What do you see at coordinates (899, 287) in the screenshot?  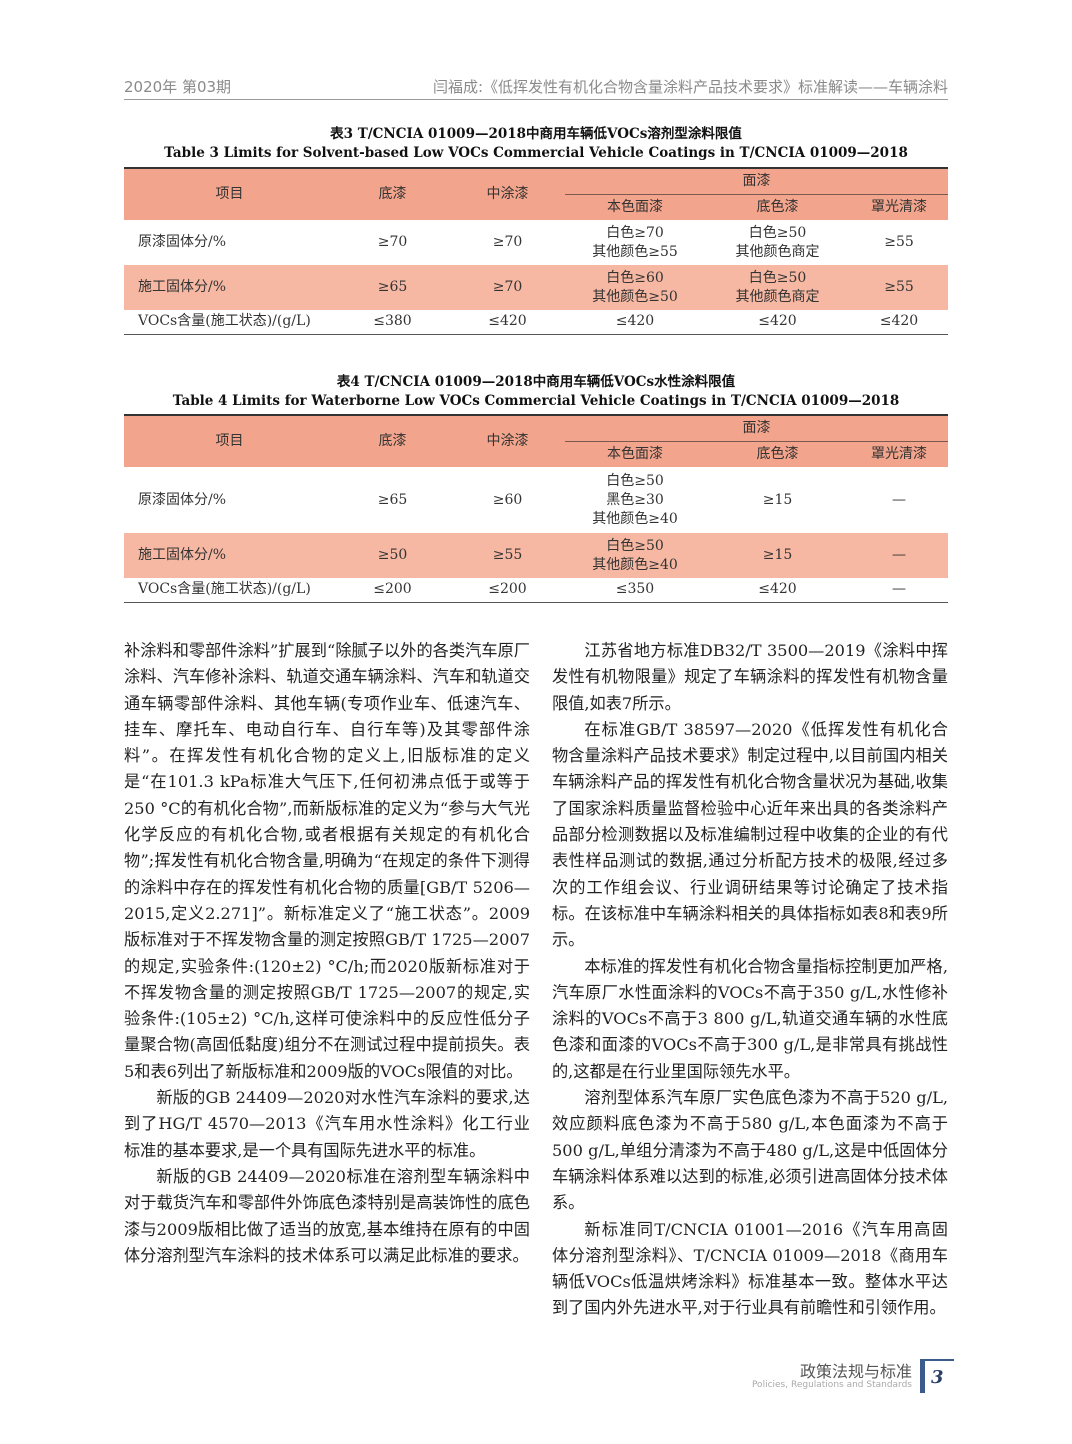 I see `cell-clear: ≥55` at bounding box center [899, 287].